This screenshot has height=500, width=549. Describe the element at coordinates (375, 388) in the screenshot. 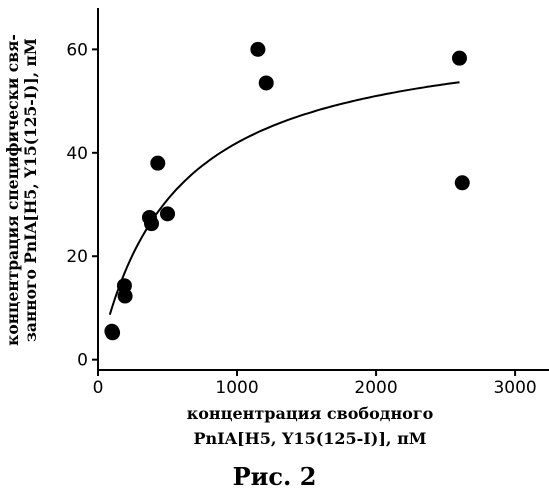

I see `x-tick-label: 2000` at that location.